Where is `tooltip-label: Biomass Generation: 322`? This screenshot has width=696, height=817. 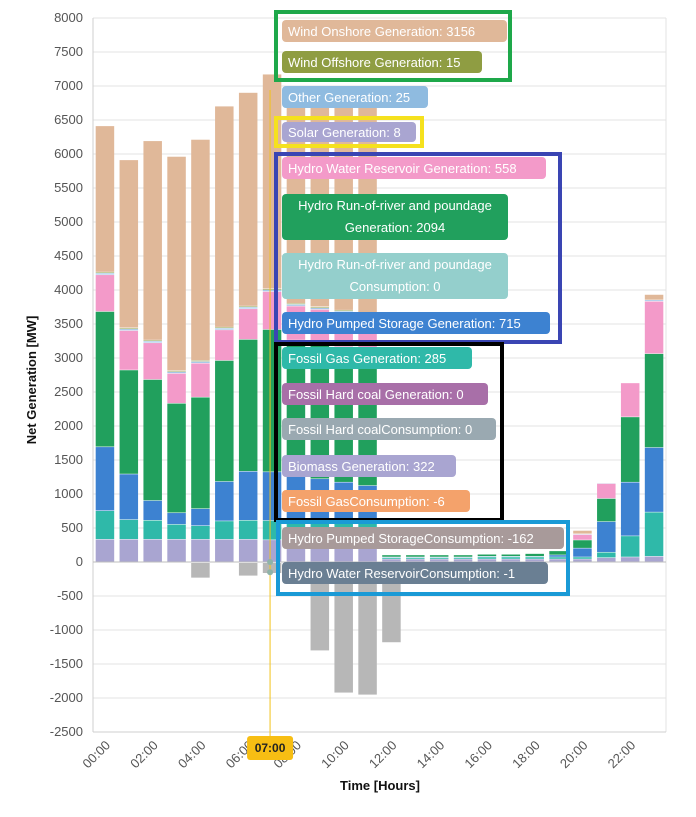 tooltip-label: Biomass Generation: 322 is located at coordinates (361, 466).